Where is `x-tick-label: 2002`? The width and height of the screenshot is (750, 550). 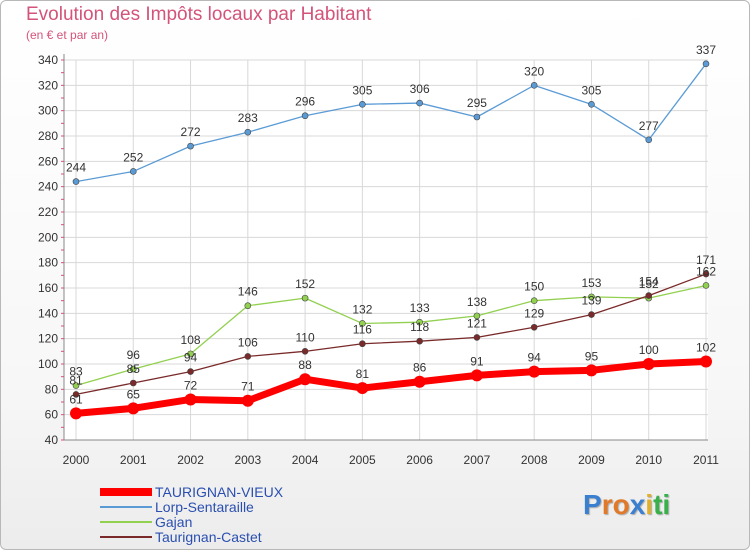 x-tick-label: 2002 is located at coordinates (190, 460).